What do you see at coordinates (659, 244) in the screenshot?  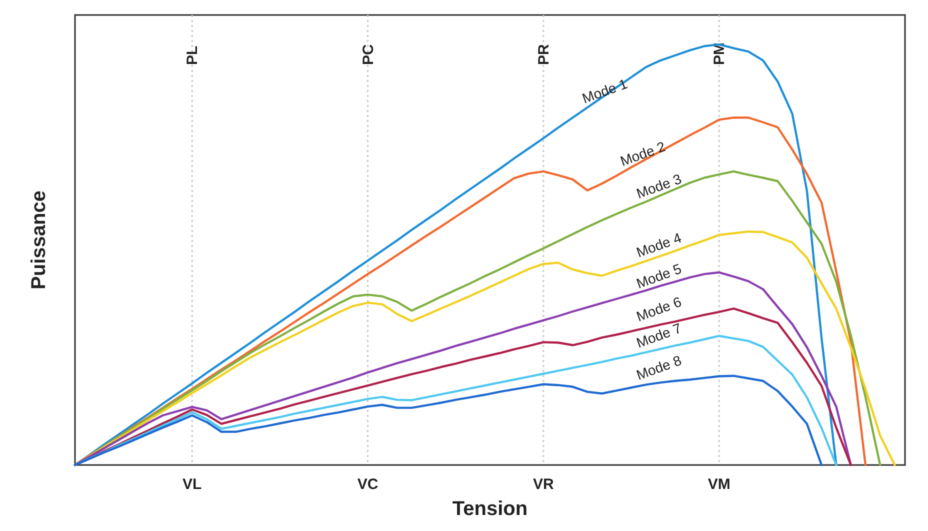 I see `text: Mode 4` at bounding box center [659, 244].